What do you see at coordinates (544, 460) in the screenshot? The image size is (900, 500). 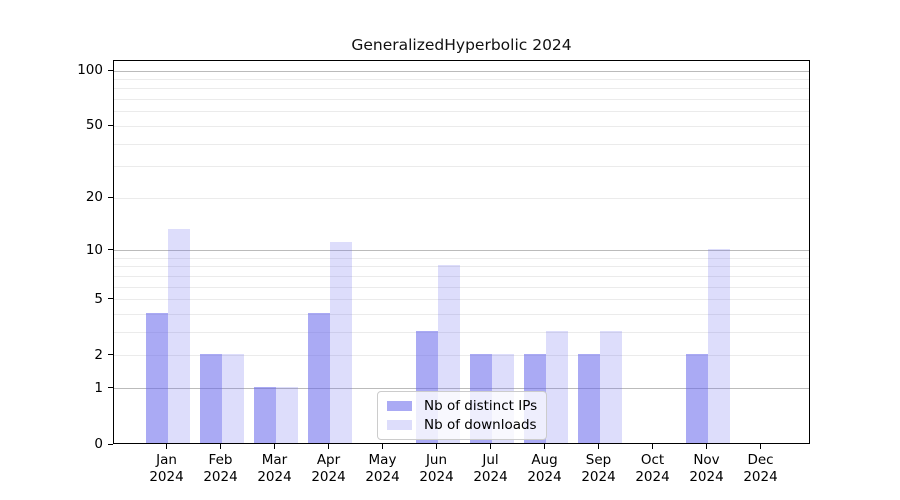 I see `x-tick-month: Aug` at bounding box center [544, 460].